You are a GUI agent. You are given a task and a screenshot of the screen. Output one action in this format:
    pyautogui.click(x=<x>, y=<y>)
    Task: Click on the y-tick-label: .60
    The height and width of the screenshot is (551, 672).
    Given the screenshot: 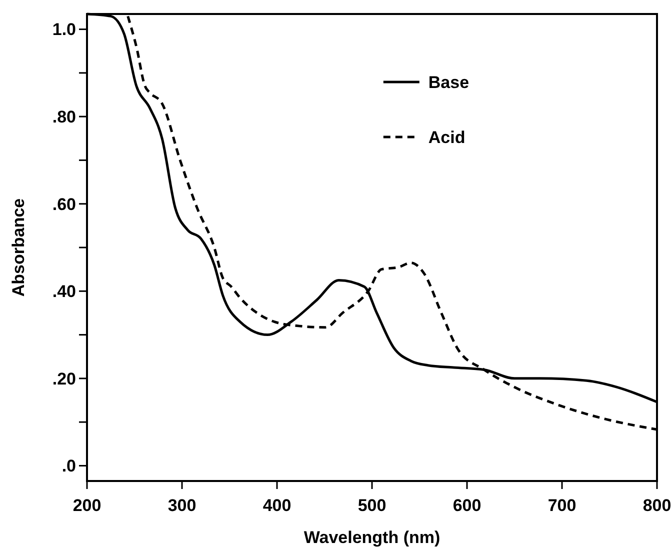 What is the action you would take?
    pyautogui.click(x=64, y=204)
    